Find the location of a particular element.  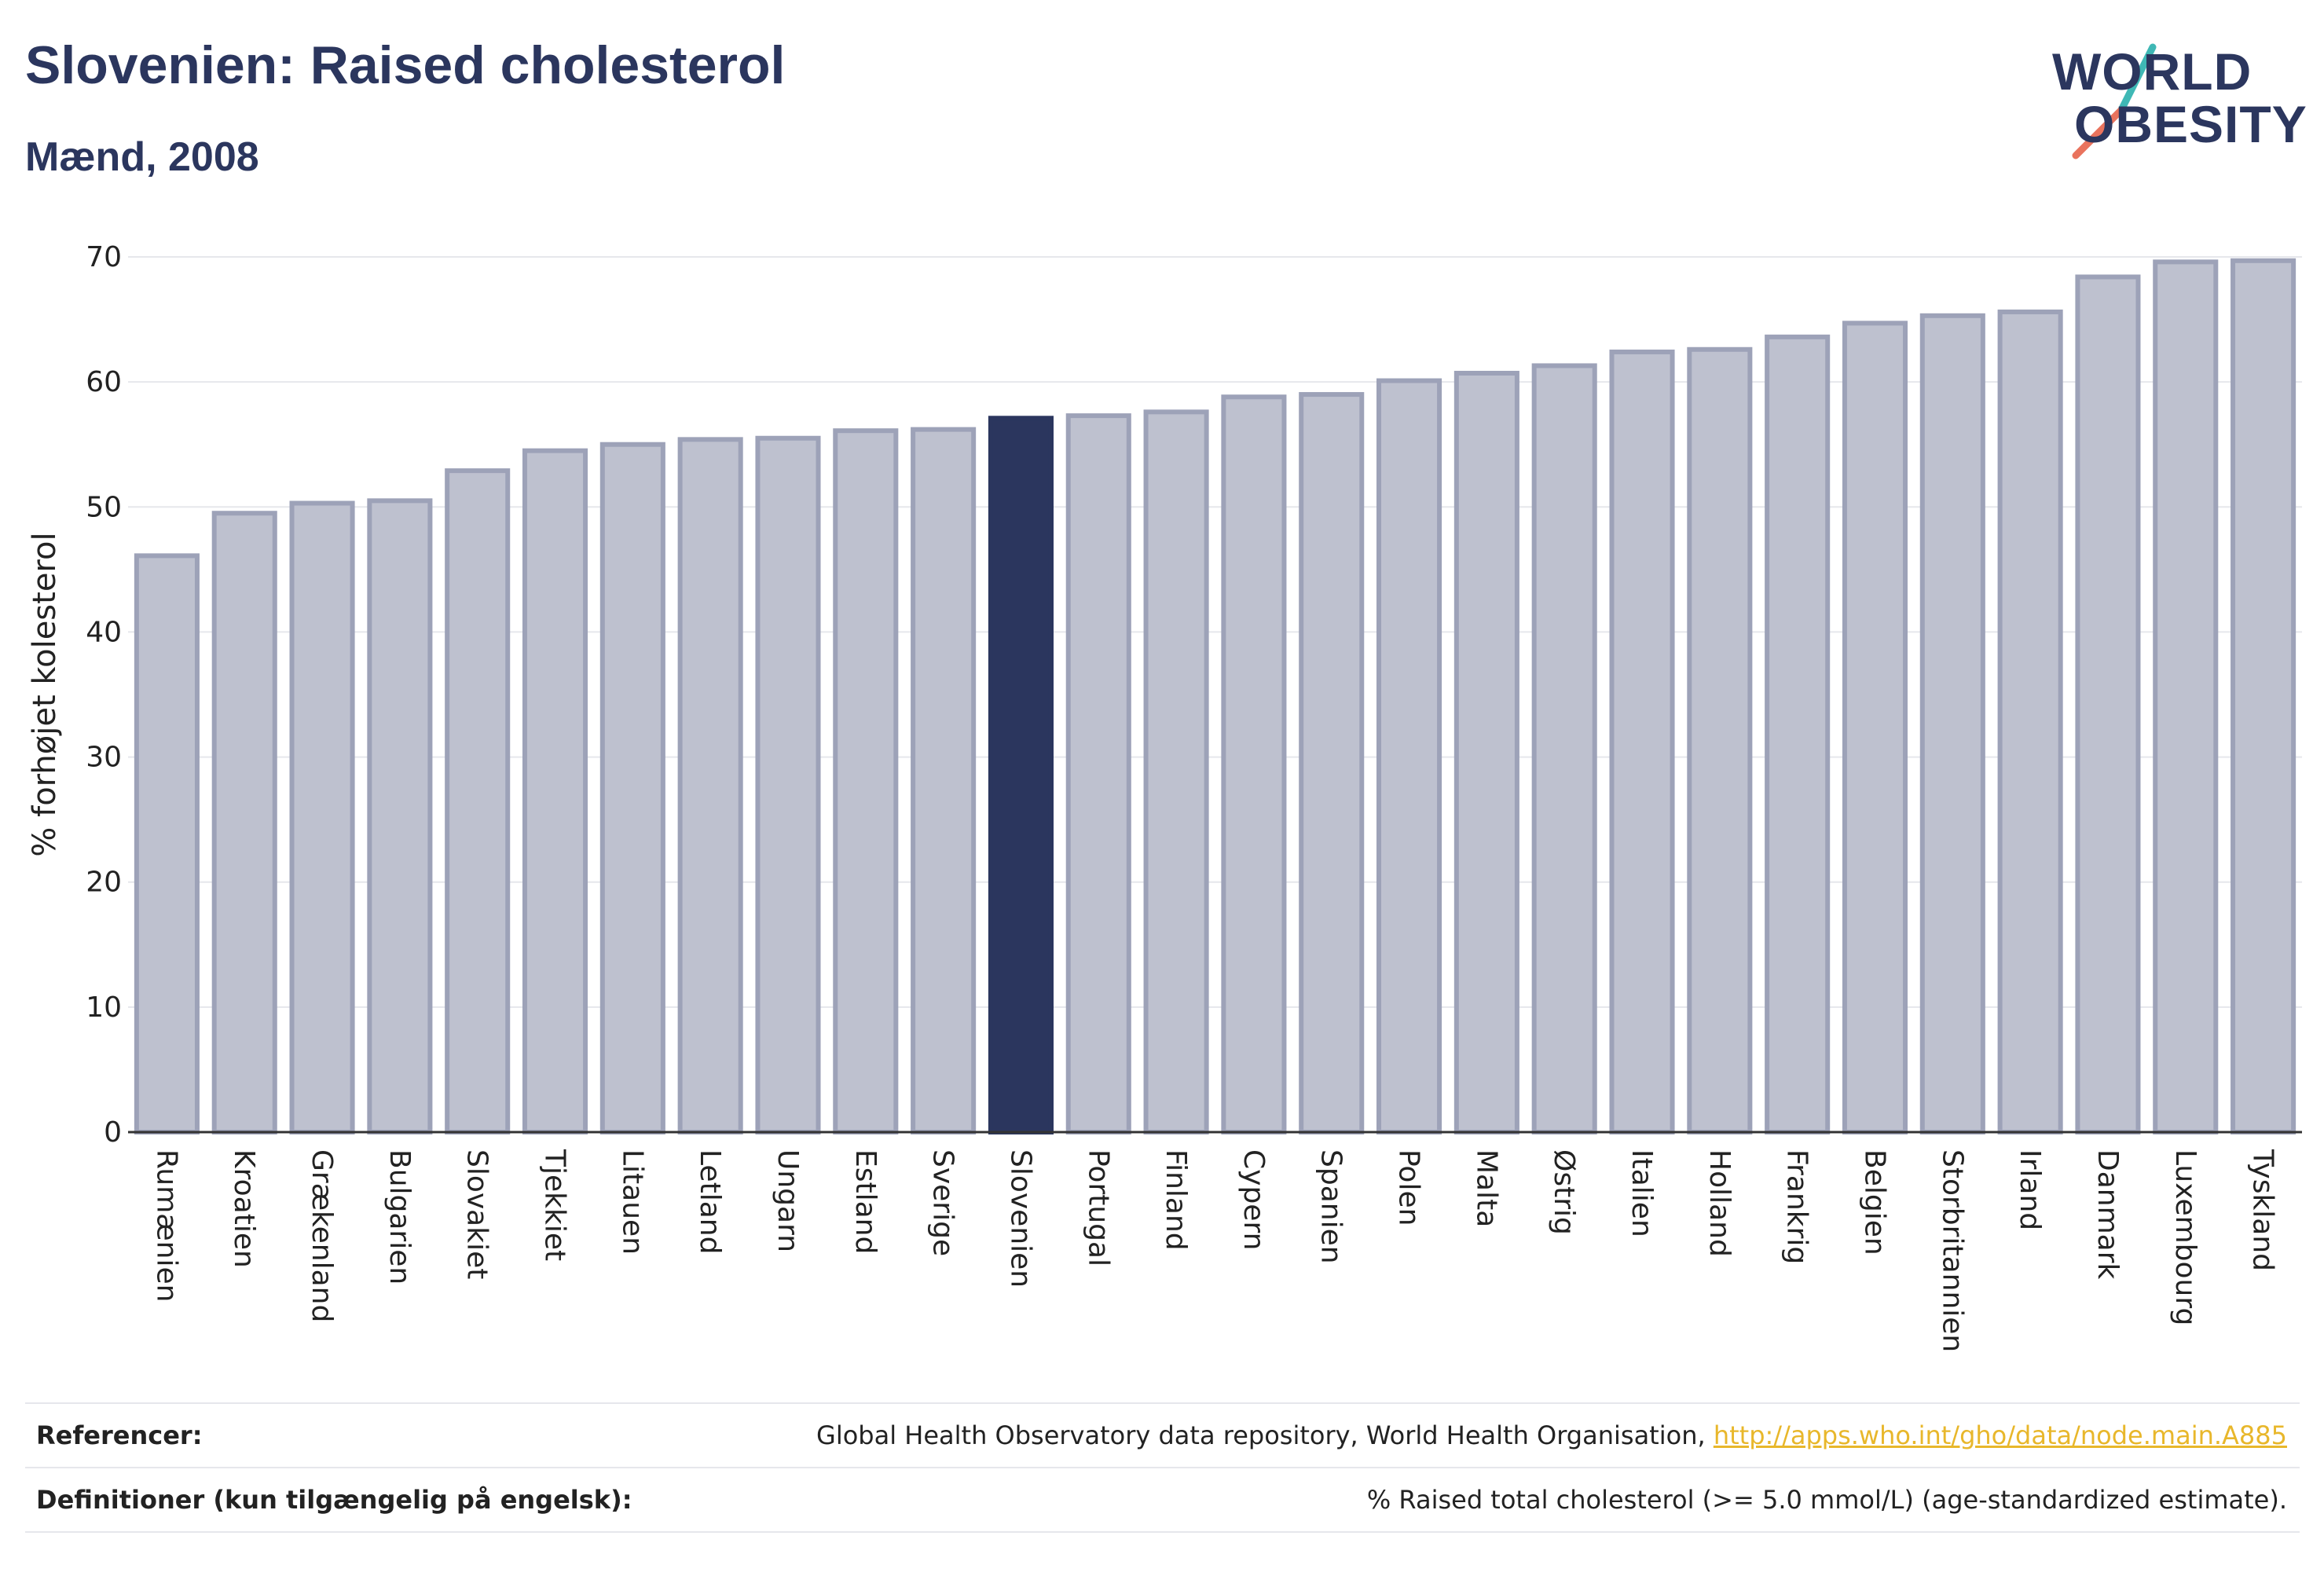

world-obesity-logo: WORLD OBESITY is located at coordinates (2179, 98).